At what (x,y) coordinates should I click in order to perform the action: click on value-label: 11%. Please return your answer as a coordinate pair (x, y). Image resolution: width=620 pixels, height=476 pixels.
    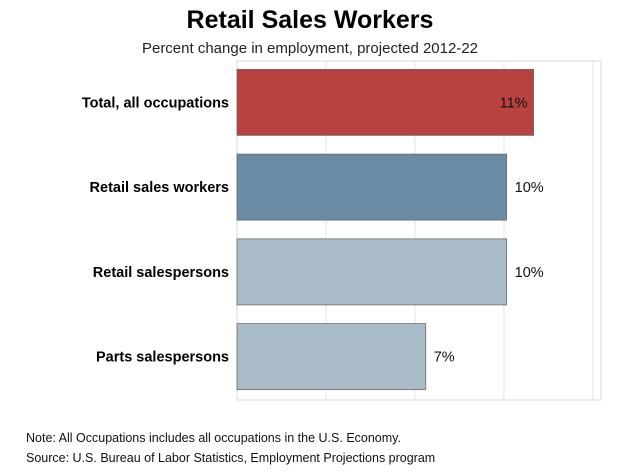
    Looking at the image, I should click on (514, 103).